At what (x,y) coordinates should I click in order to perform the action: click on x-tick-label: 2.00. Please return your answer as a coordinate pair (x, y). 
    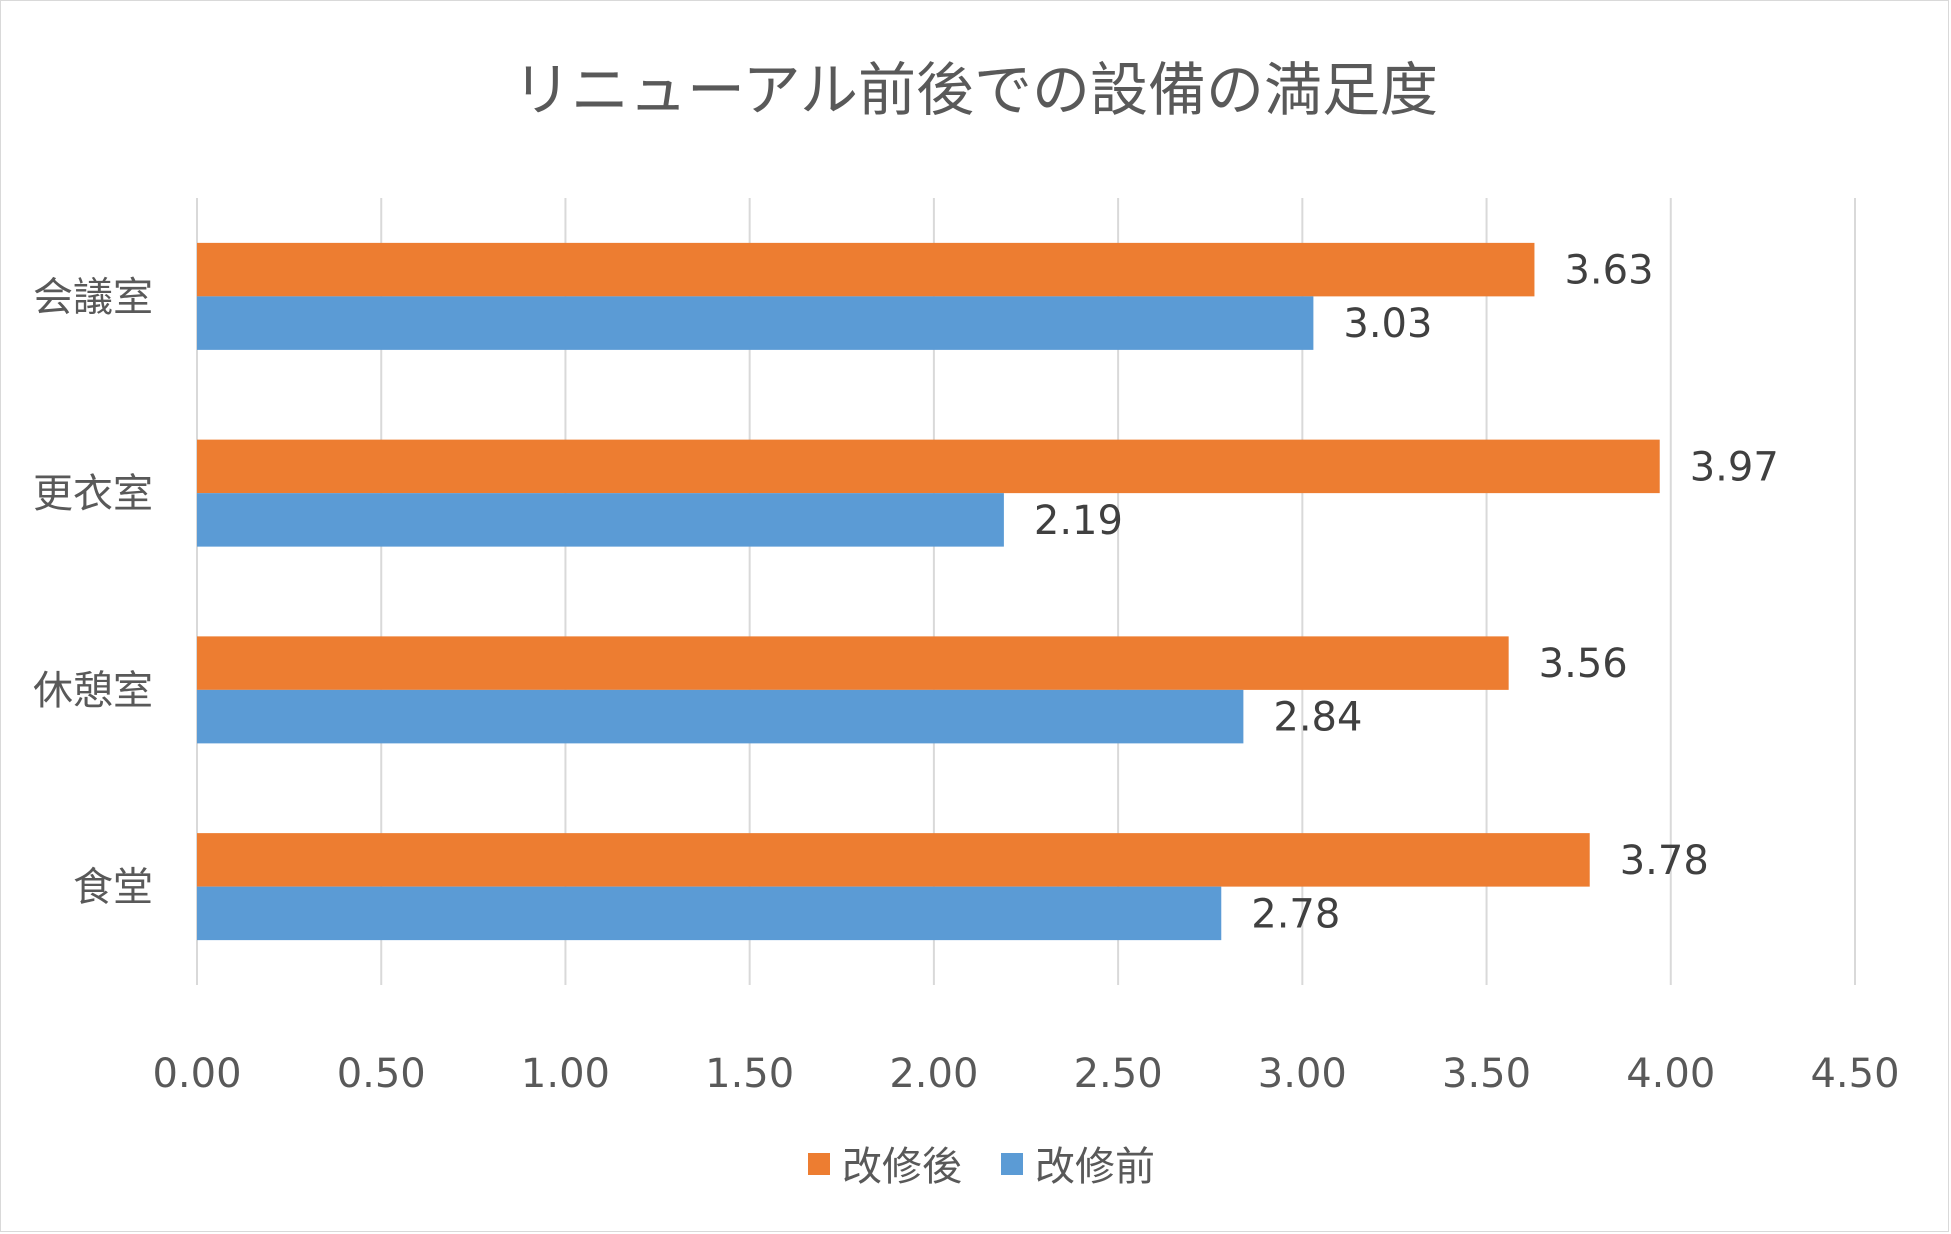
    Looking at the image, I should click on (933, 1074).